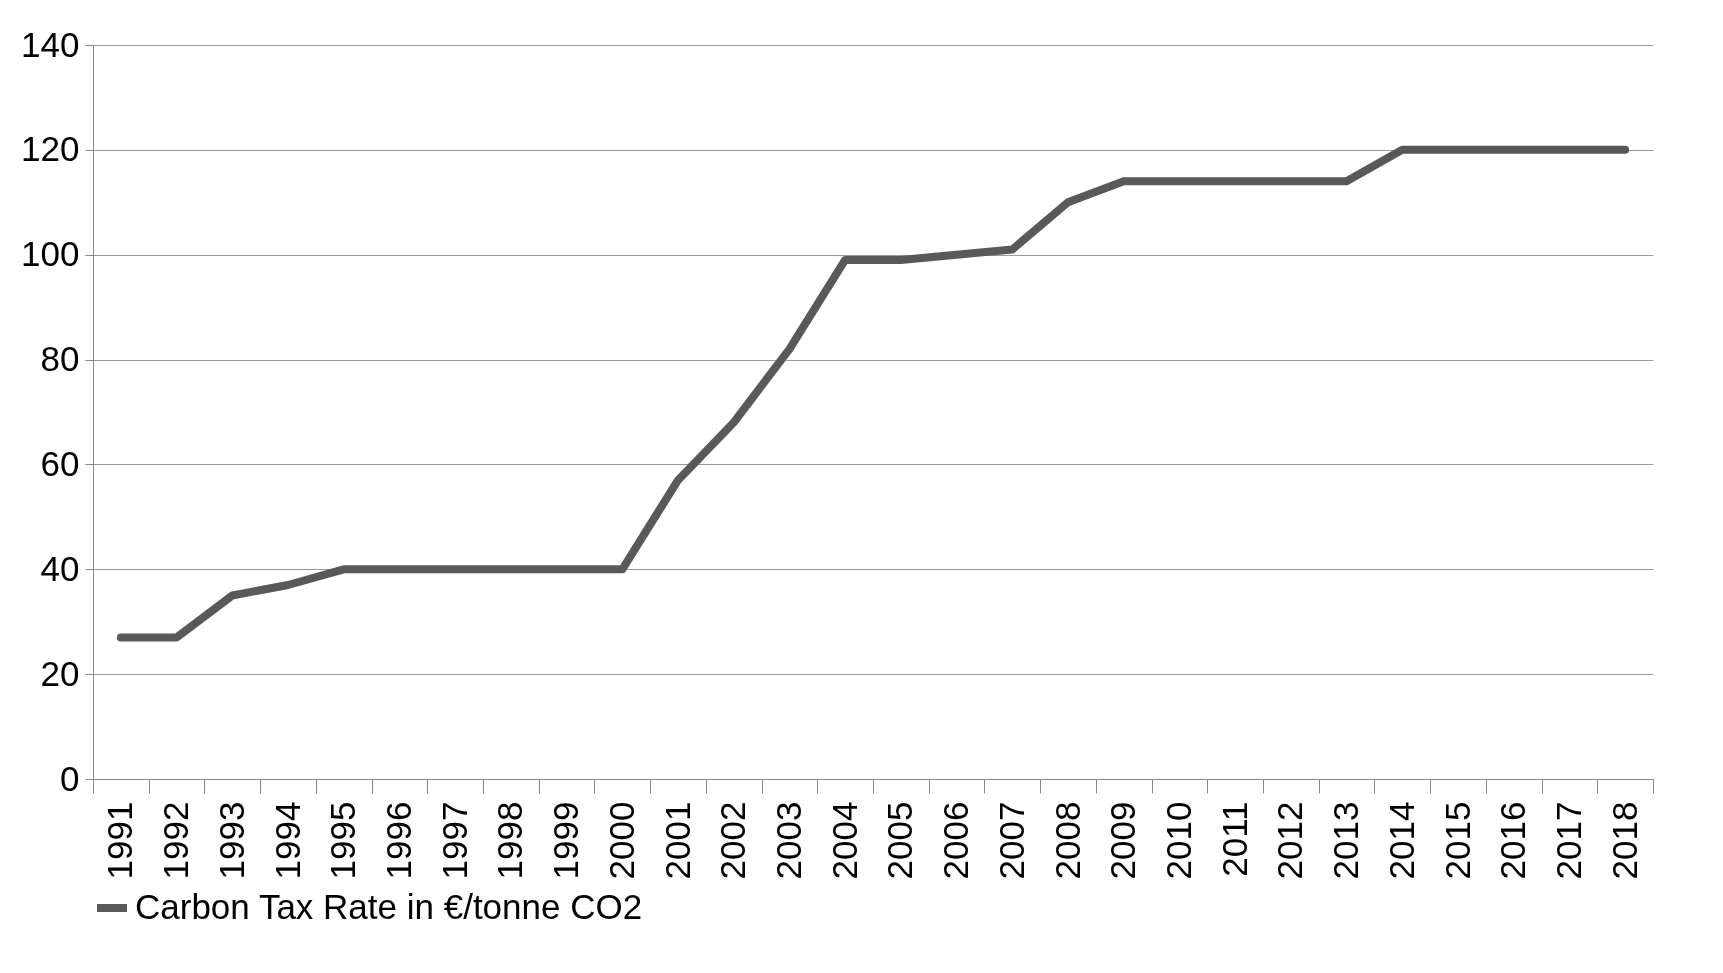  I want to click on x-tick-label: 2010, so click(1178, 840).